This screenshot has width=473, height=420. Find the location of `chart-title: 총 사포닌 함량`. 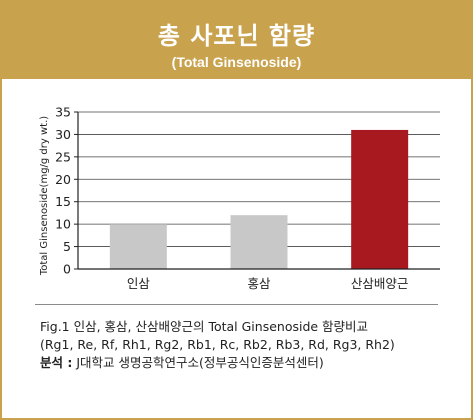

chart-title: 총 사포닌 함량 is located at coordinates (236, 36).